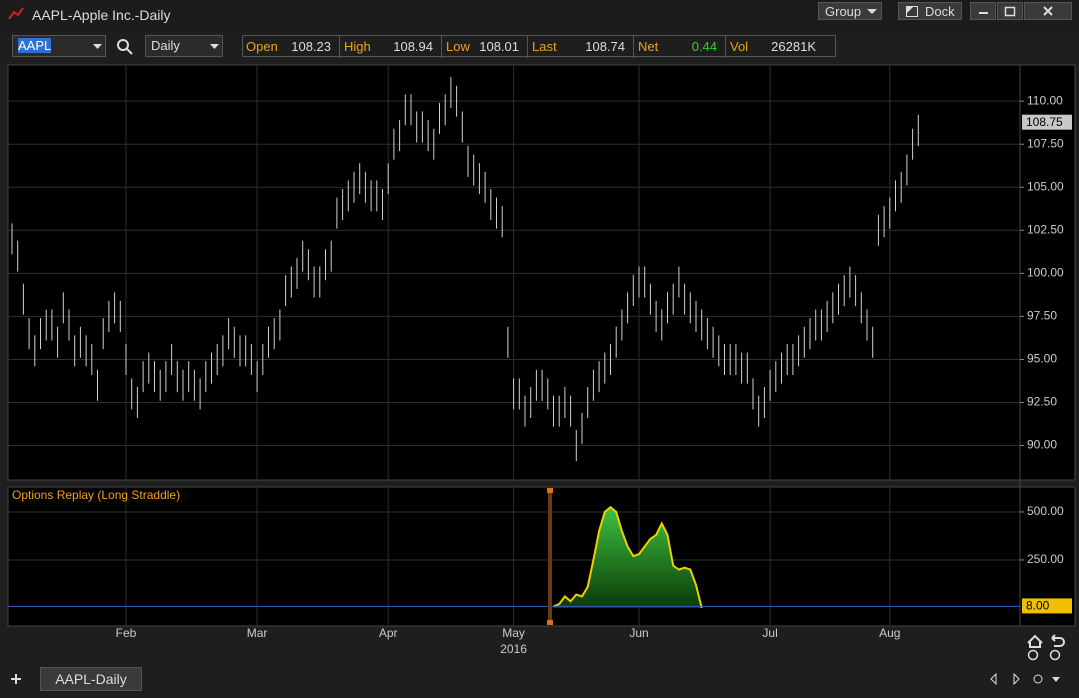 This screenshot has height=698, width=1079. What do you see at coordinates (1045, 559) in the screenshot?
I see `y-tick-label: 250.00` at bounding box center [1045, 559].